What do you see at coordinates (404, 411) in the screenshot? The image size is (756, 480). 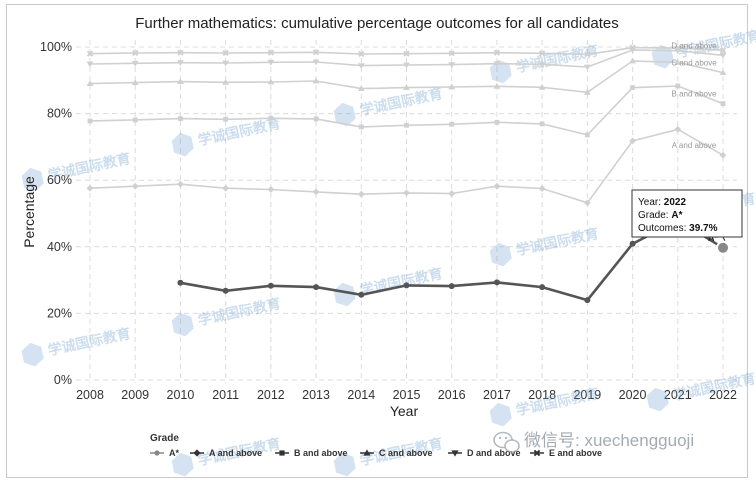 I see `x-axis-title: Year` at bounding box center [404, 411].